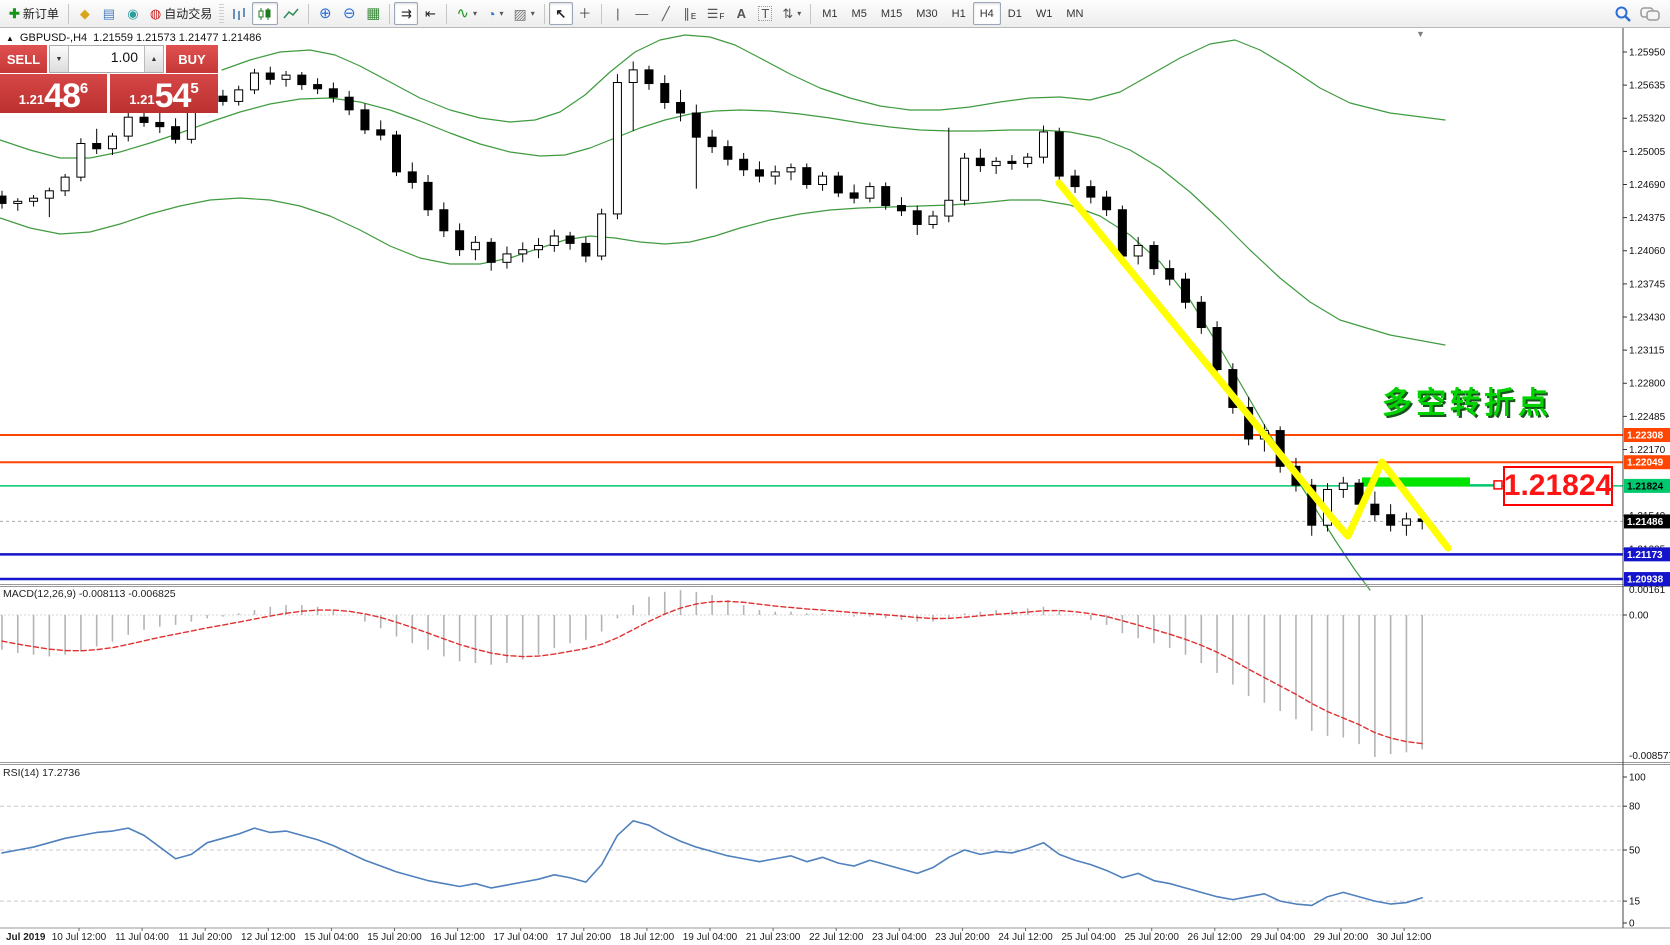 This screenshot has height=945, width=1670. What do you see at coordinates (791, 13) in the screenshot?
I see `arrows-tool-button: ⇅ ▾` at bounding box center [791, 13].